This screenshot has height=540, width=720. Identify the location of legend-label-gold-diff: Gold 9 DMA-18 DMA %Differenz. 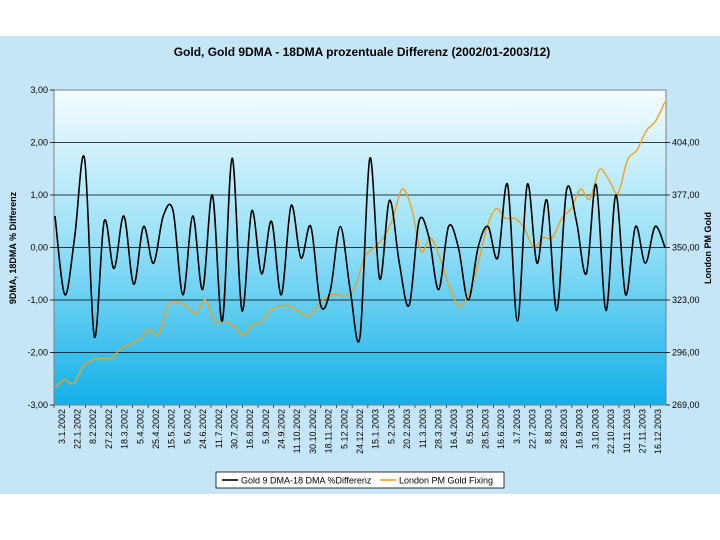
(306, 481).